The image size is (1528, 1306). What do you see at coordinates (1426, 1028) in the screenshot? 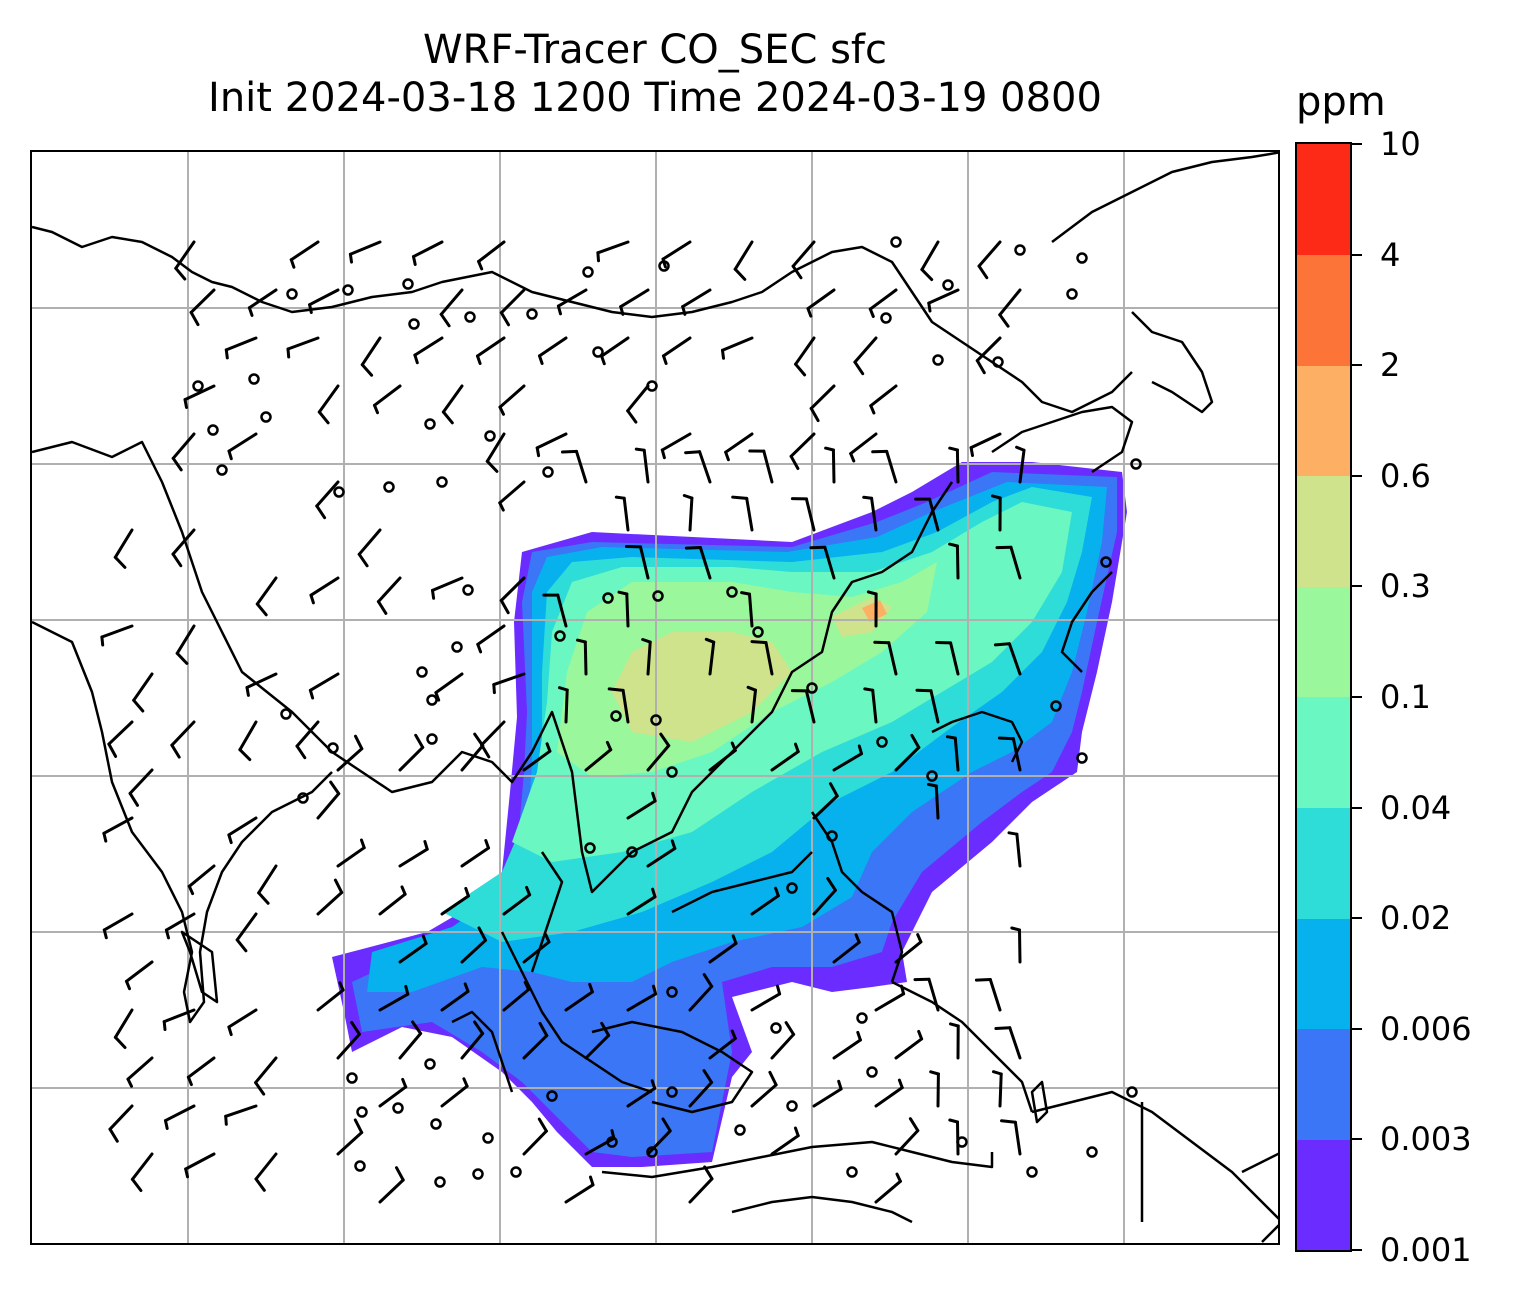
I see `colorbar-tick-label: 0.006` at bounding box center [1426, 1028].